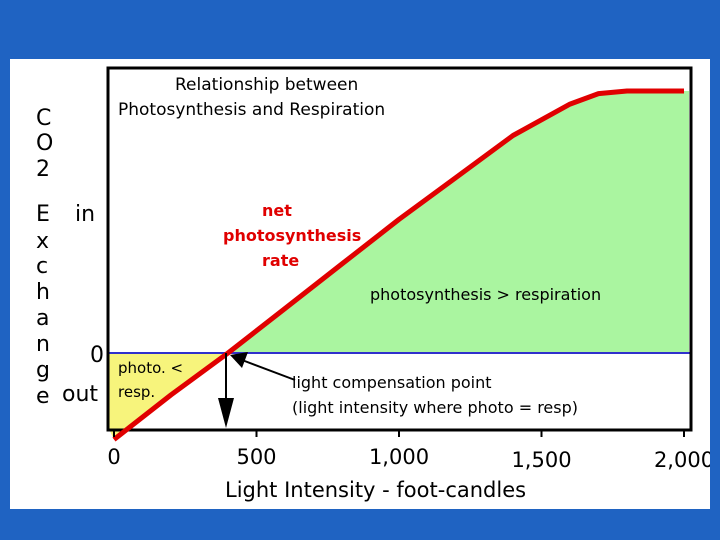 This screenshot has width=720, height=540. Describe the element at coordinates (541, 460) in the screenshot. I see `x-tick-label: 1,500` at that location.